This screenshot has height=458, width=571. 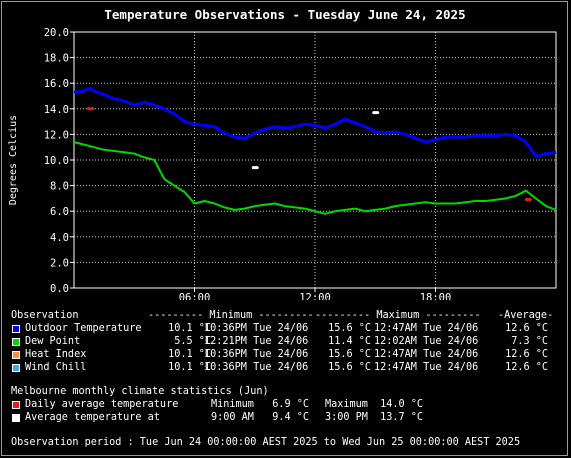 I want to click on climate-value-2: 14.0 °C, so click(x=401, y=404).